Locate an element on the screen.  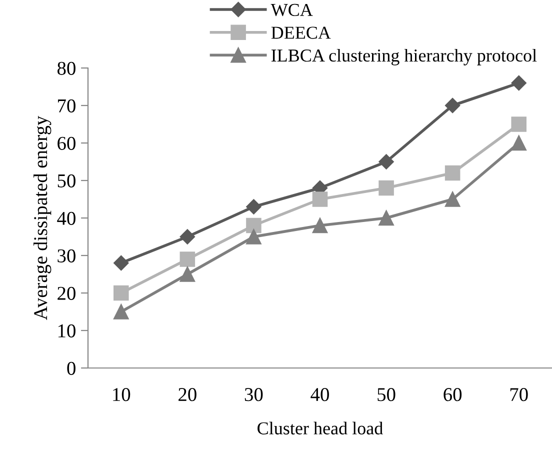
y-tick-label: 50 is located at coordinates (67, 181).